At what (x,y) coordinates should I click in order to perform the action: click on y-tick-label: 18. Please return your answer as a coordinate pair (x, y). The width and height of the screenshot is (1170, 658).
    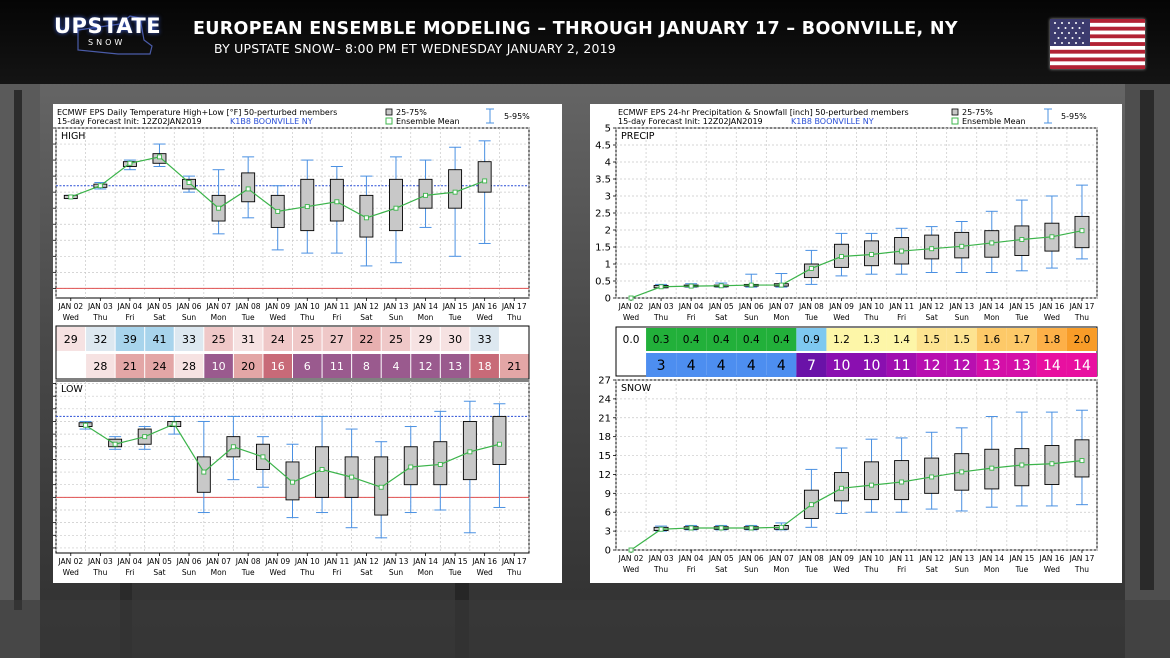
    Looking at the image, I should click on (604, 437).